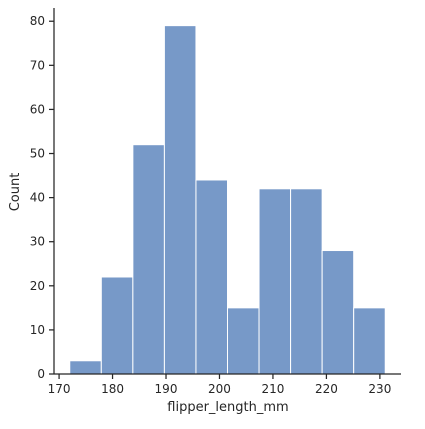 This screenshot has height=429, width=425. I want to click on x-tick-label: 230, so click(379, 389).